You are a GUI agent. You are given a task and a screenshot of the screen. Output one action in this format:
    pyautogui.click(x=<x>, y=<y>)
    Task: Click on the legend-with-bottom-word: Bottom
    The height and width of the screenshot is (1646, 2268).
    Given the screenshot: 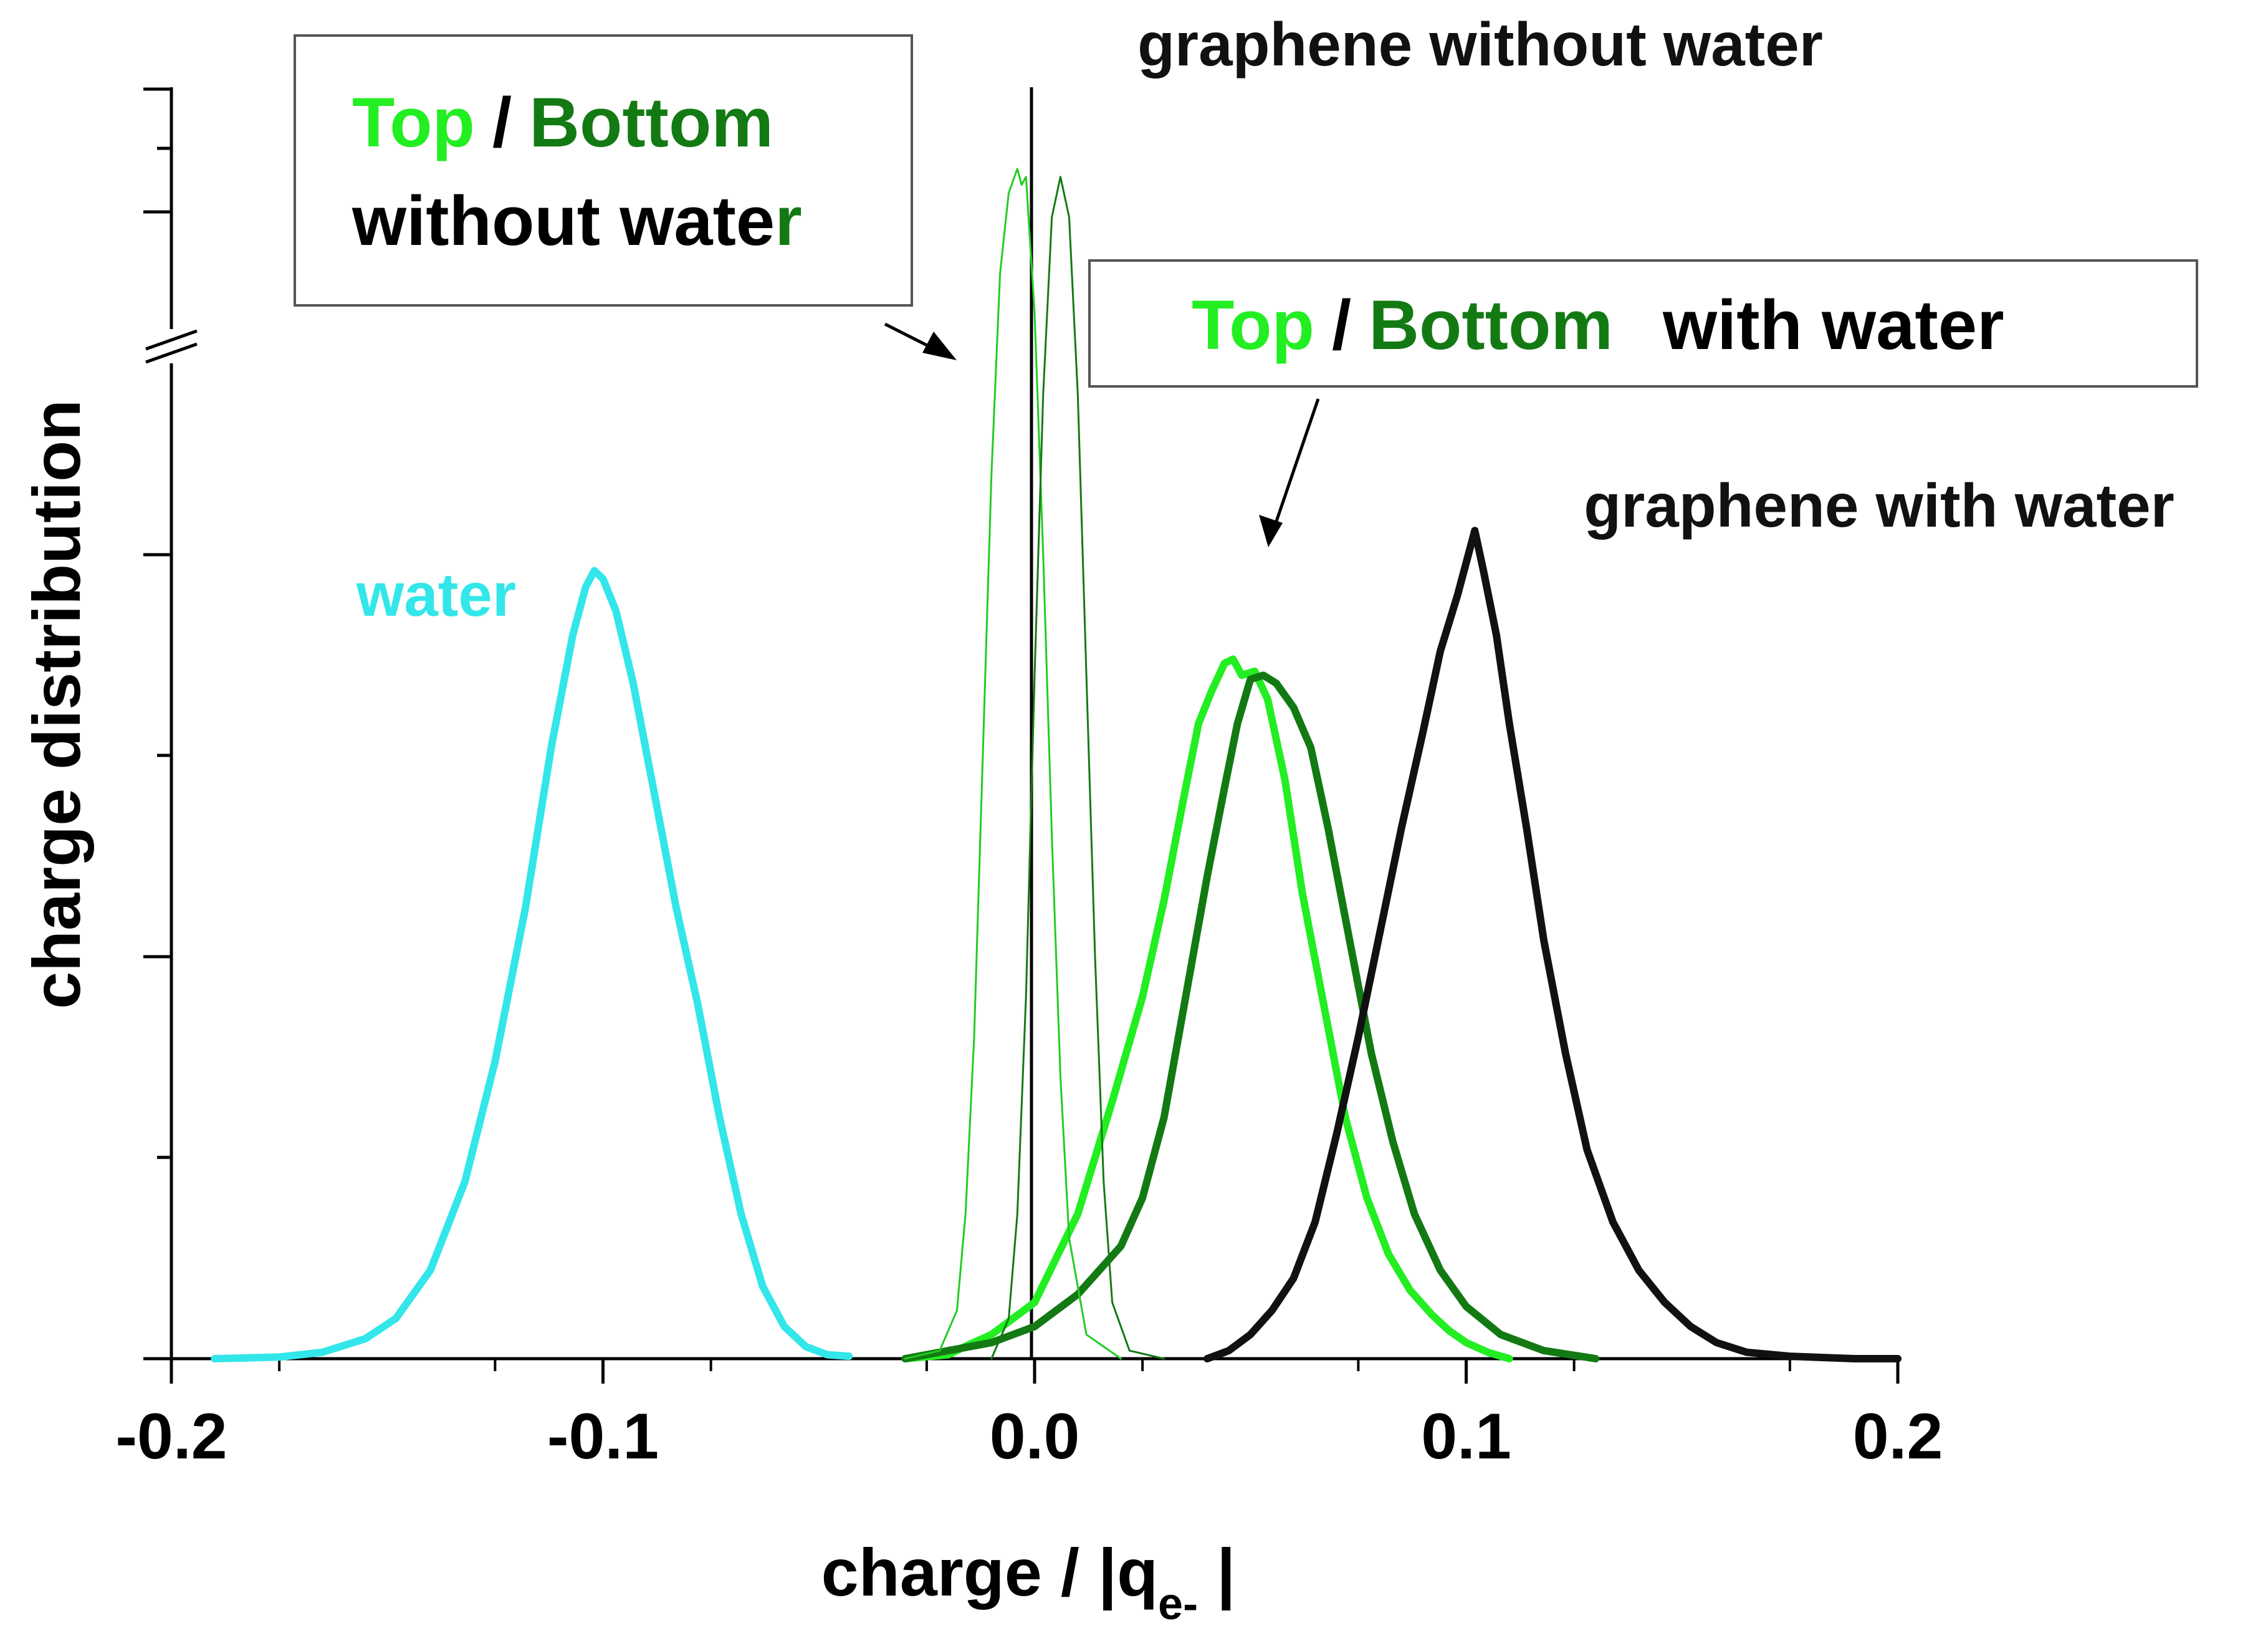 What is the action you would take?
    pyautogui.click(x=1491, y=325)
    